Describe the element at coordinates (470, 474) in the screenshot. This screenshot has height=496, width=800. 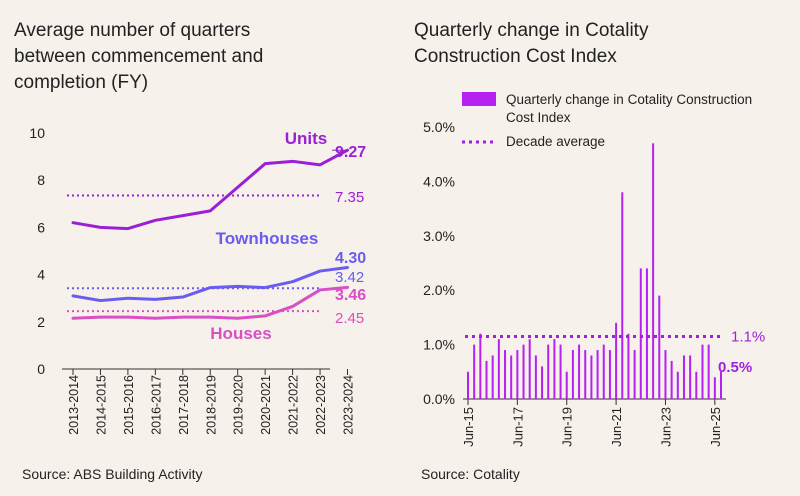
I see `right-source-note: Source: Cotality` at that location.